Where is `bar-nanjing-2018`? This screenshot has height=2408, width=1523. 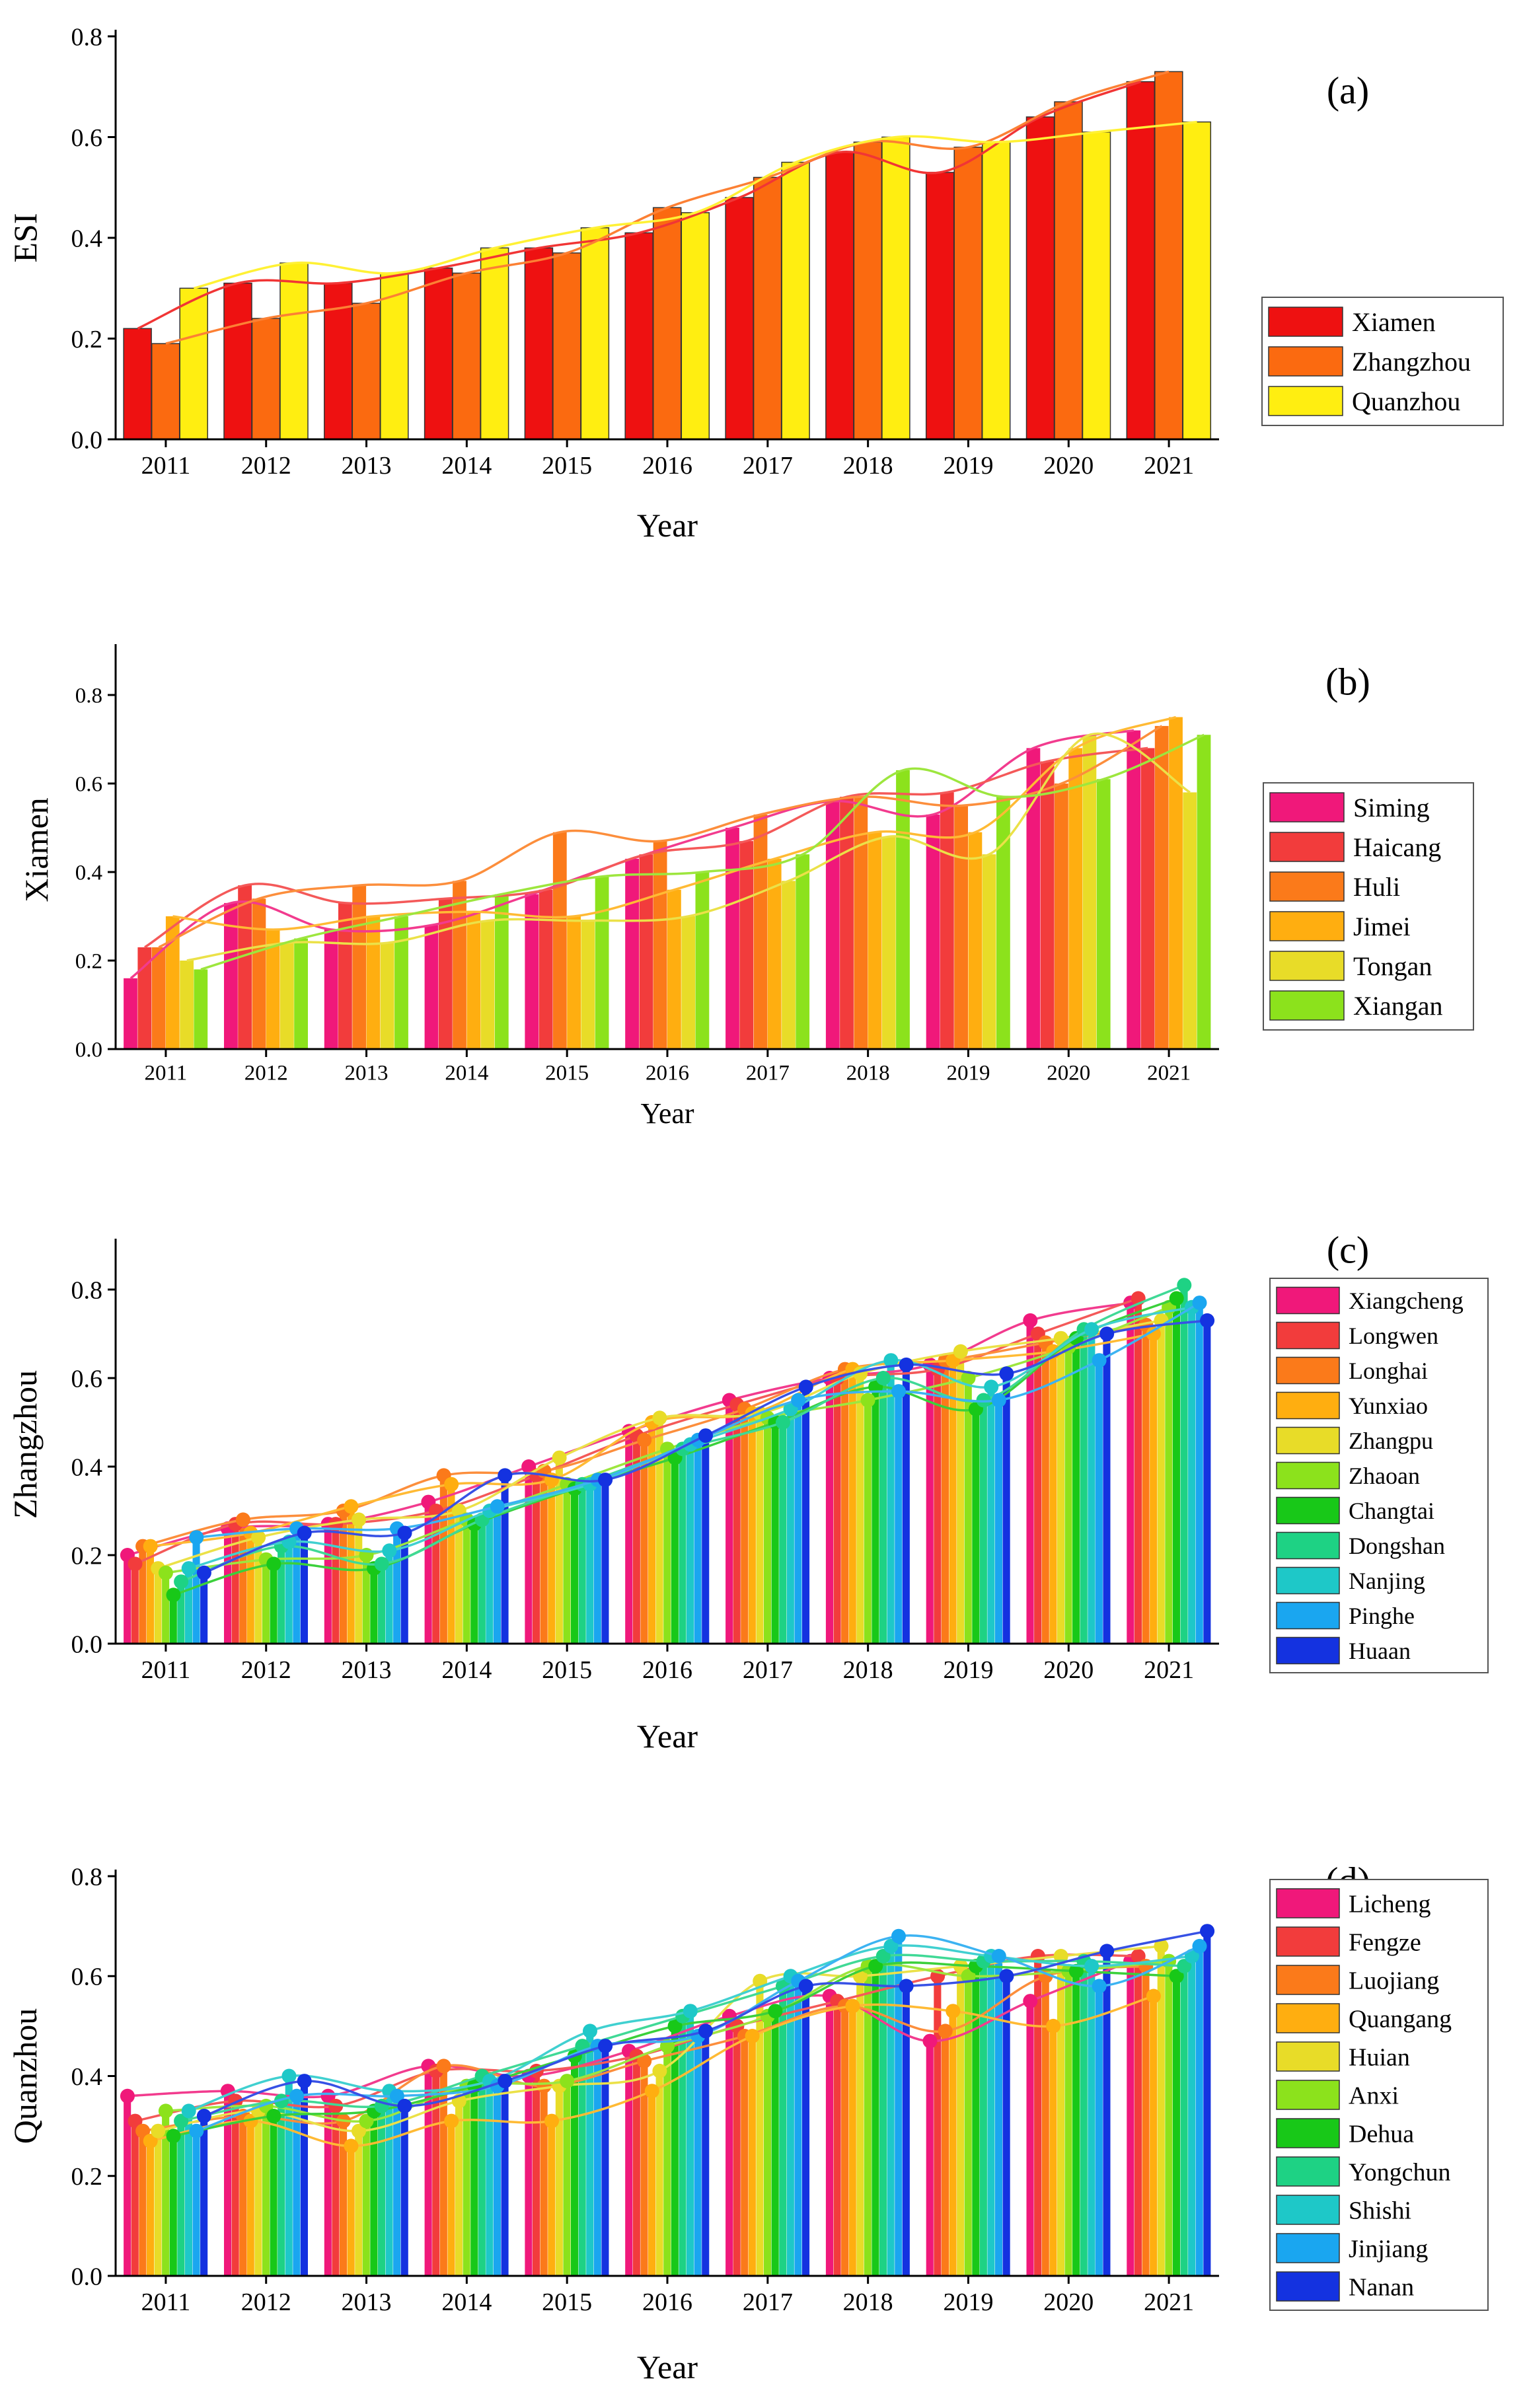
bar-nanjing-2018 is located at coordinates (891, 1502).